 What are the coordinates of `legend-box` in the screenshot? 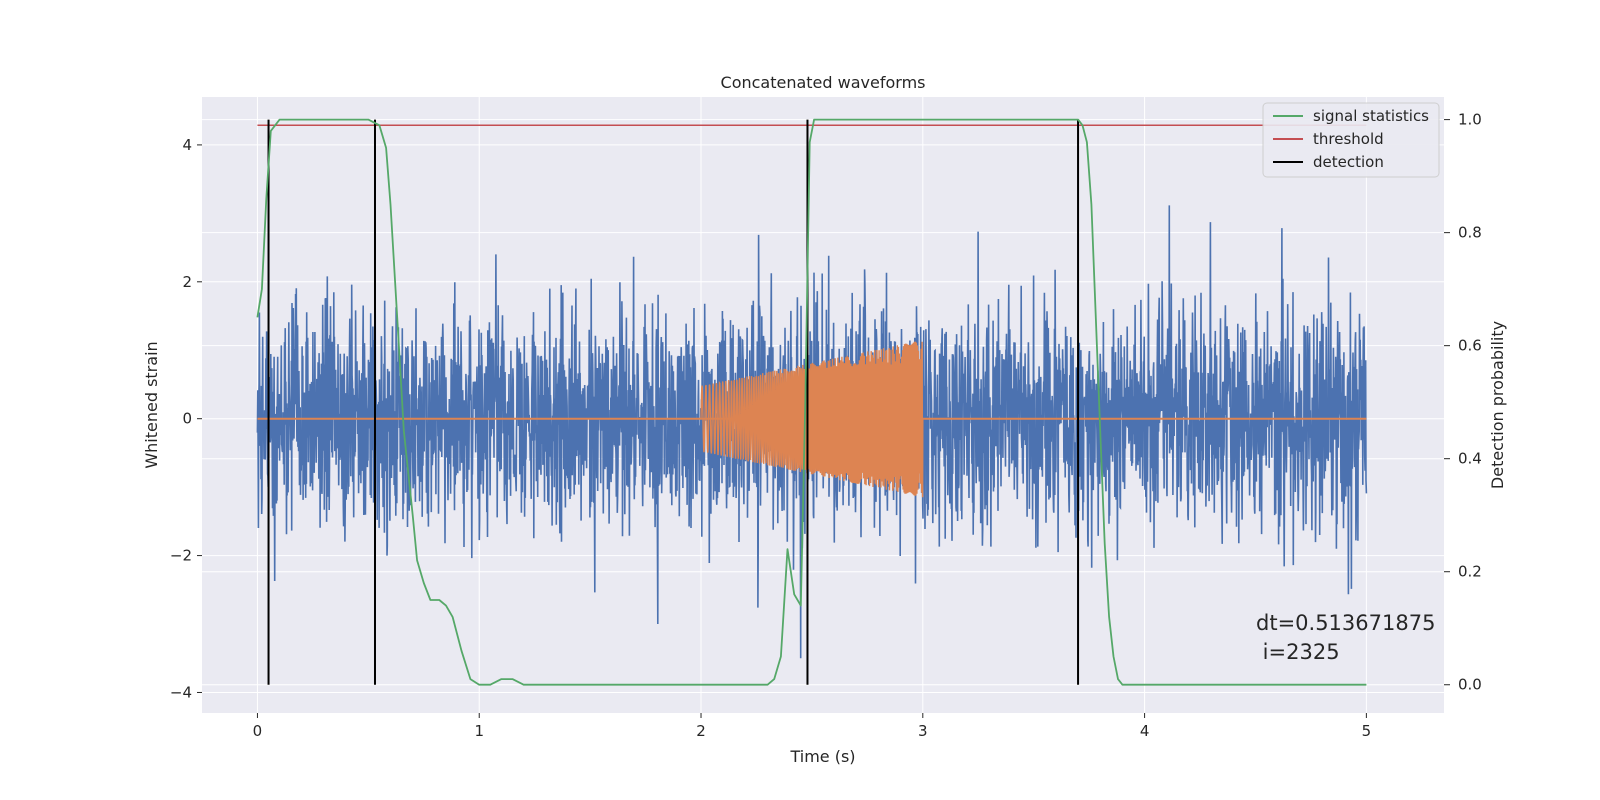 It's located at (1351, 140).